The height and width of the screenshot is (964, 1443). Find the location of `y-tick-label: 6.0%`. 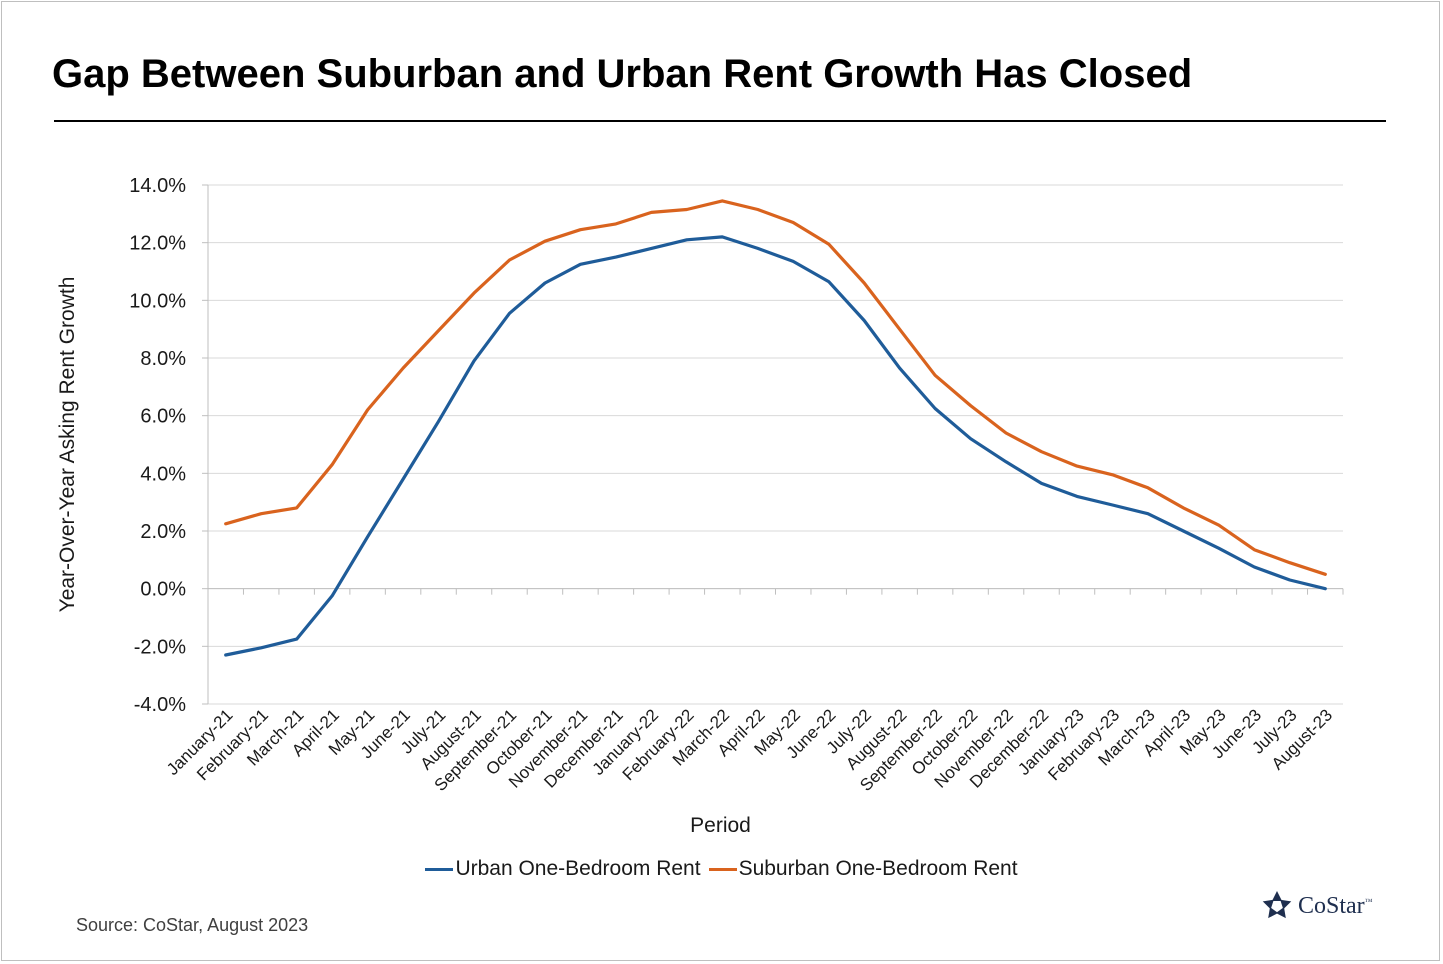

y-tick-label: 6.0% is located at coordinates (163, 417).